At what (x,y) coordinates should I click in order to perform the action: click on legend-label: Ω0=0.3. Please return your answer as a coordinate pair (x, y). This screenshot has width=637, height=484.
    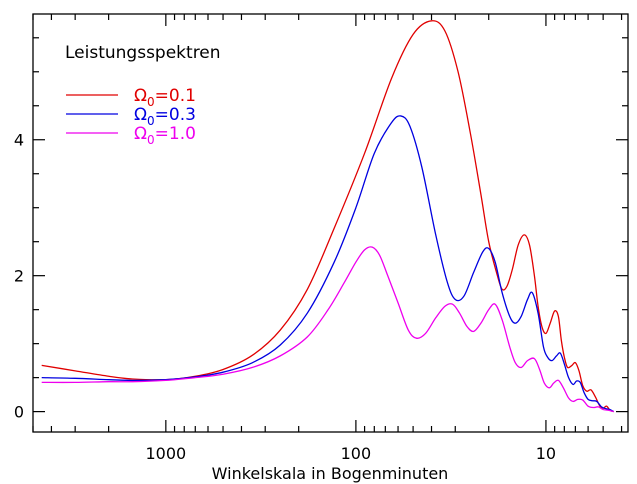
    Looking at the image, I should click on (165, 116).